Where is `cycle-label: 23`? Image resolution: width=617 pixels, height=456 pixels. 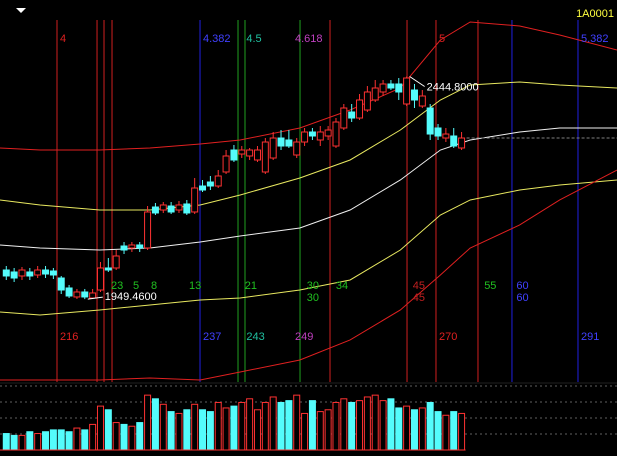
cycle-label: 23 is located at coordinates (117, 286).